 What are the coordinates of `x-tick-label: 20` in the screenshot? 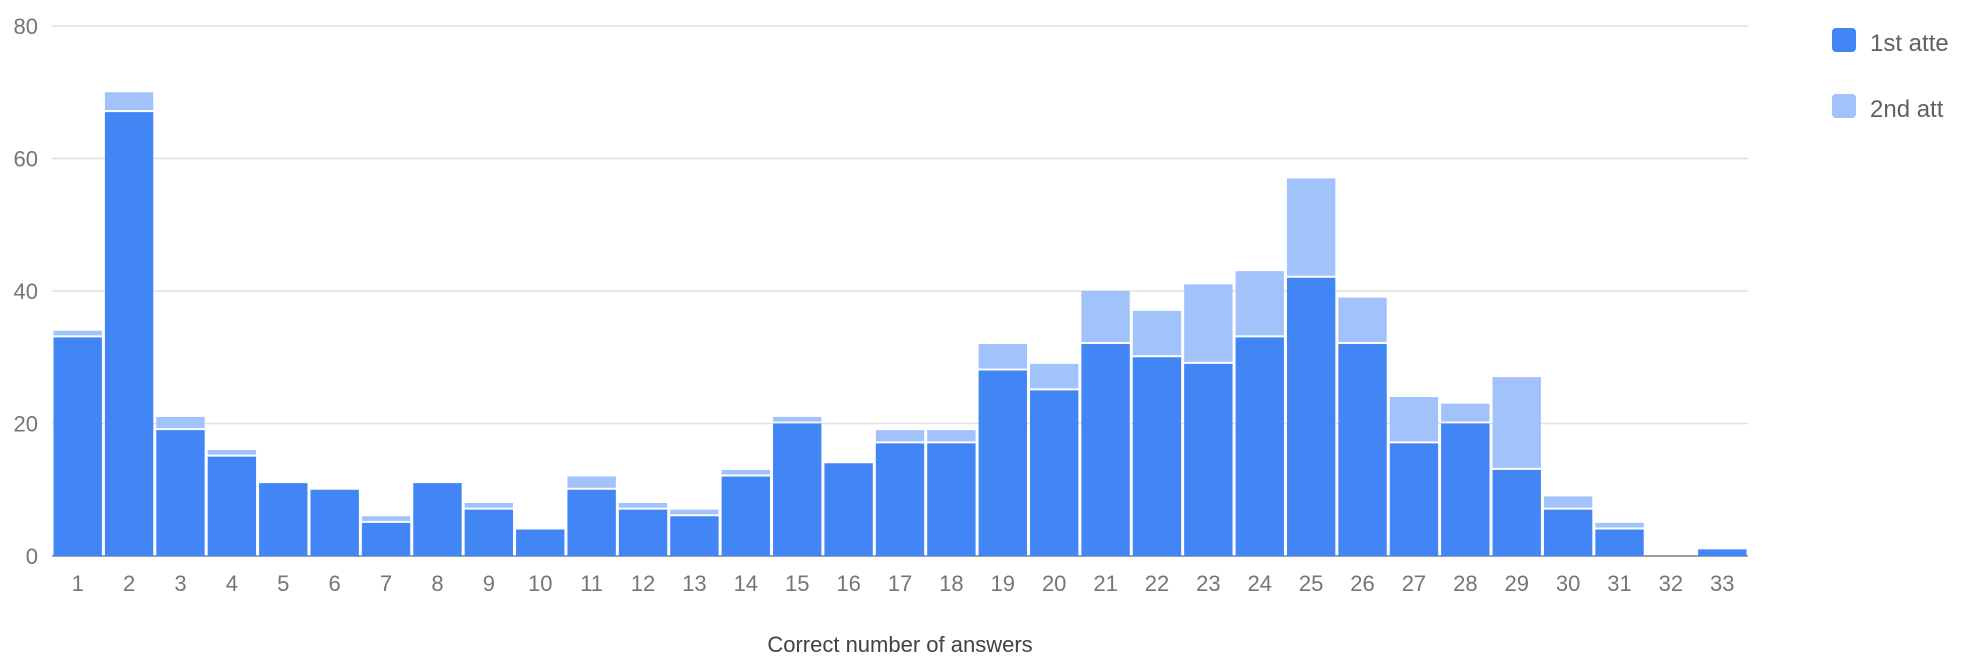 It's located at (1054, 583).